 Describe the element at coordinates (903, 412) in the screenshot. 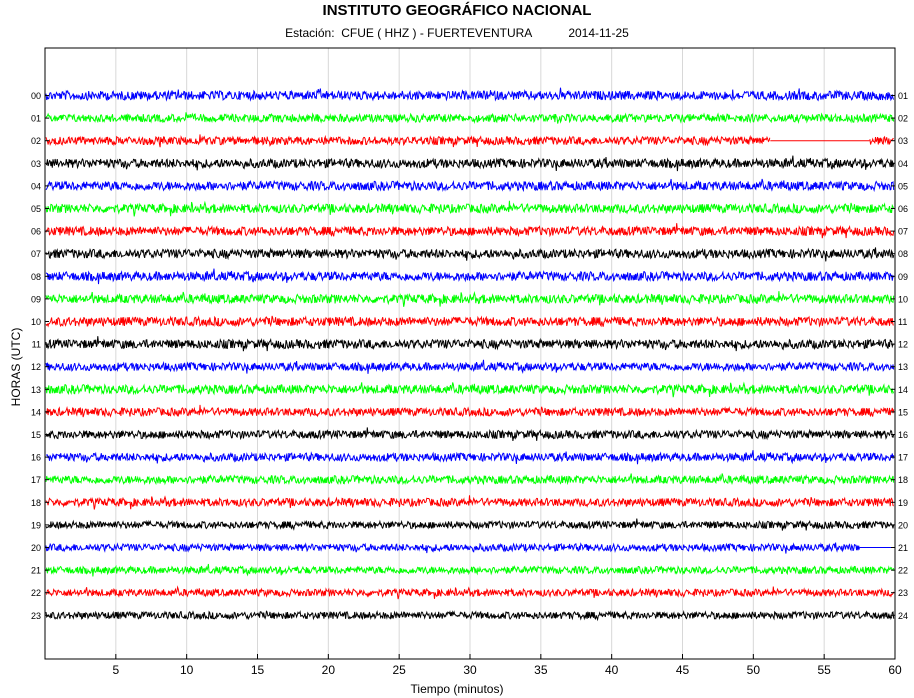

I see `y-tick-label-right: 15` at that location.